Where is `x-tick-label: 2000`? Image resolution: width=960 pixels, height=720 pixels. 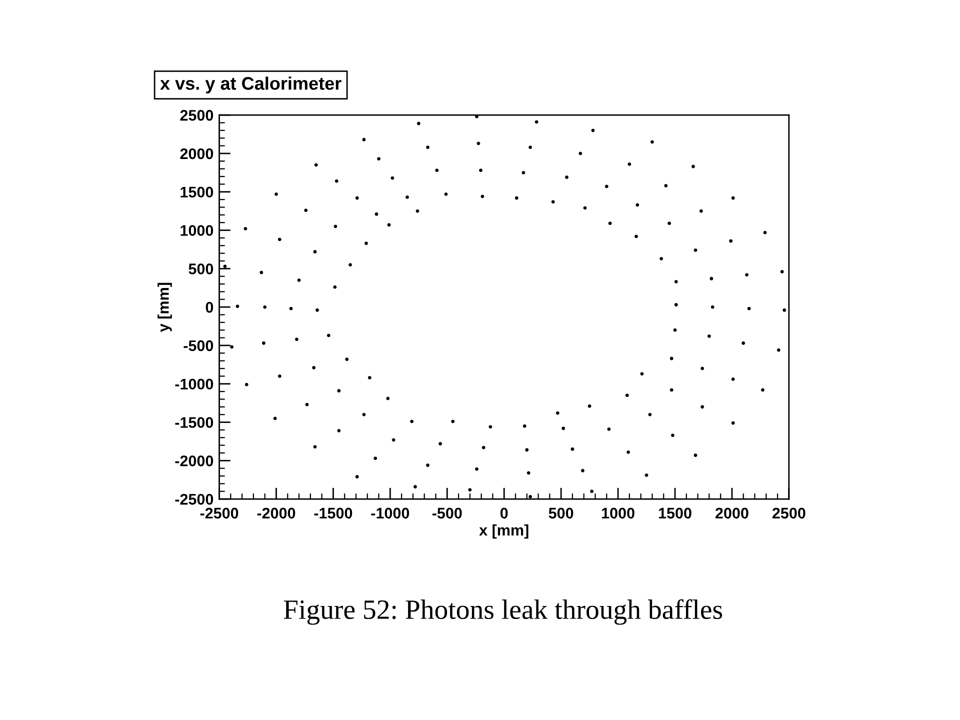
x-tick-label: 2000 is located at coordinates (732, 513).